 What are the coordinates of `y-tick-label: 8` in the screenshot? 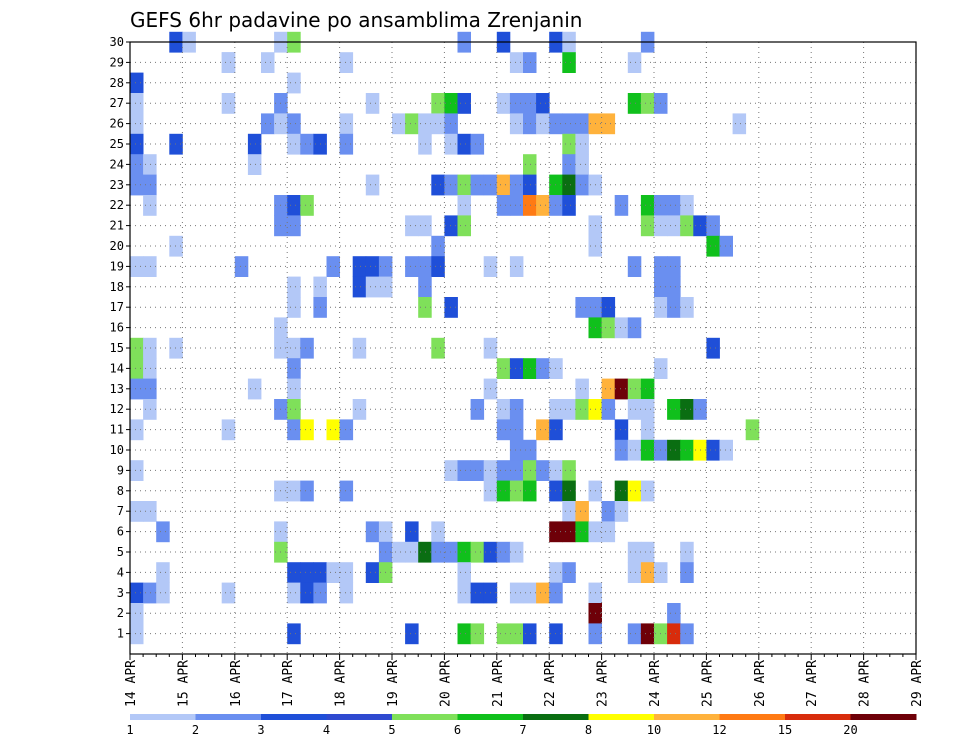 It's located at (120, 491).